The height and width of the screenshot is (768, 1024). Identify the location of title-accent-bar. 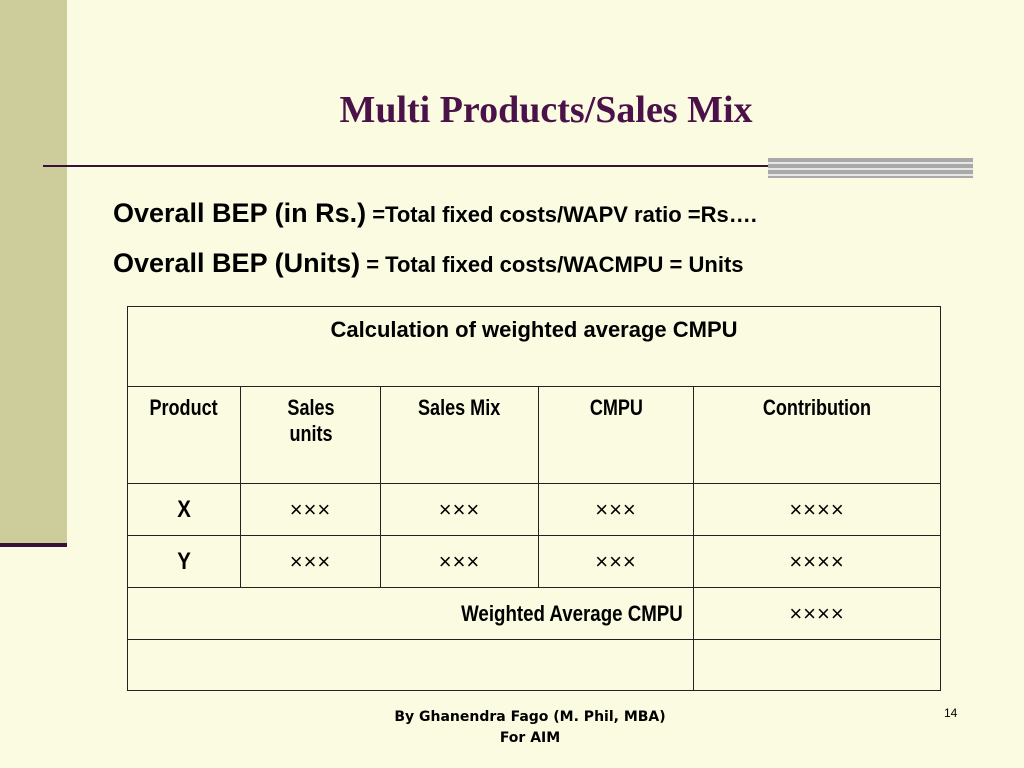
(870, 168).